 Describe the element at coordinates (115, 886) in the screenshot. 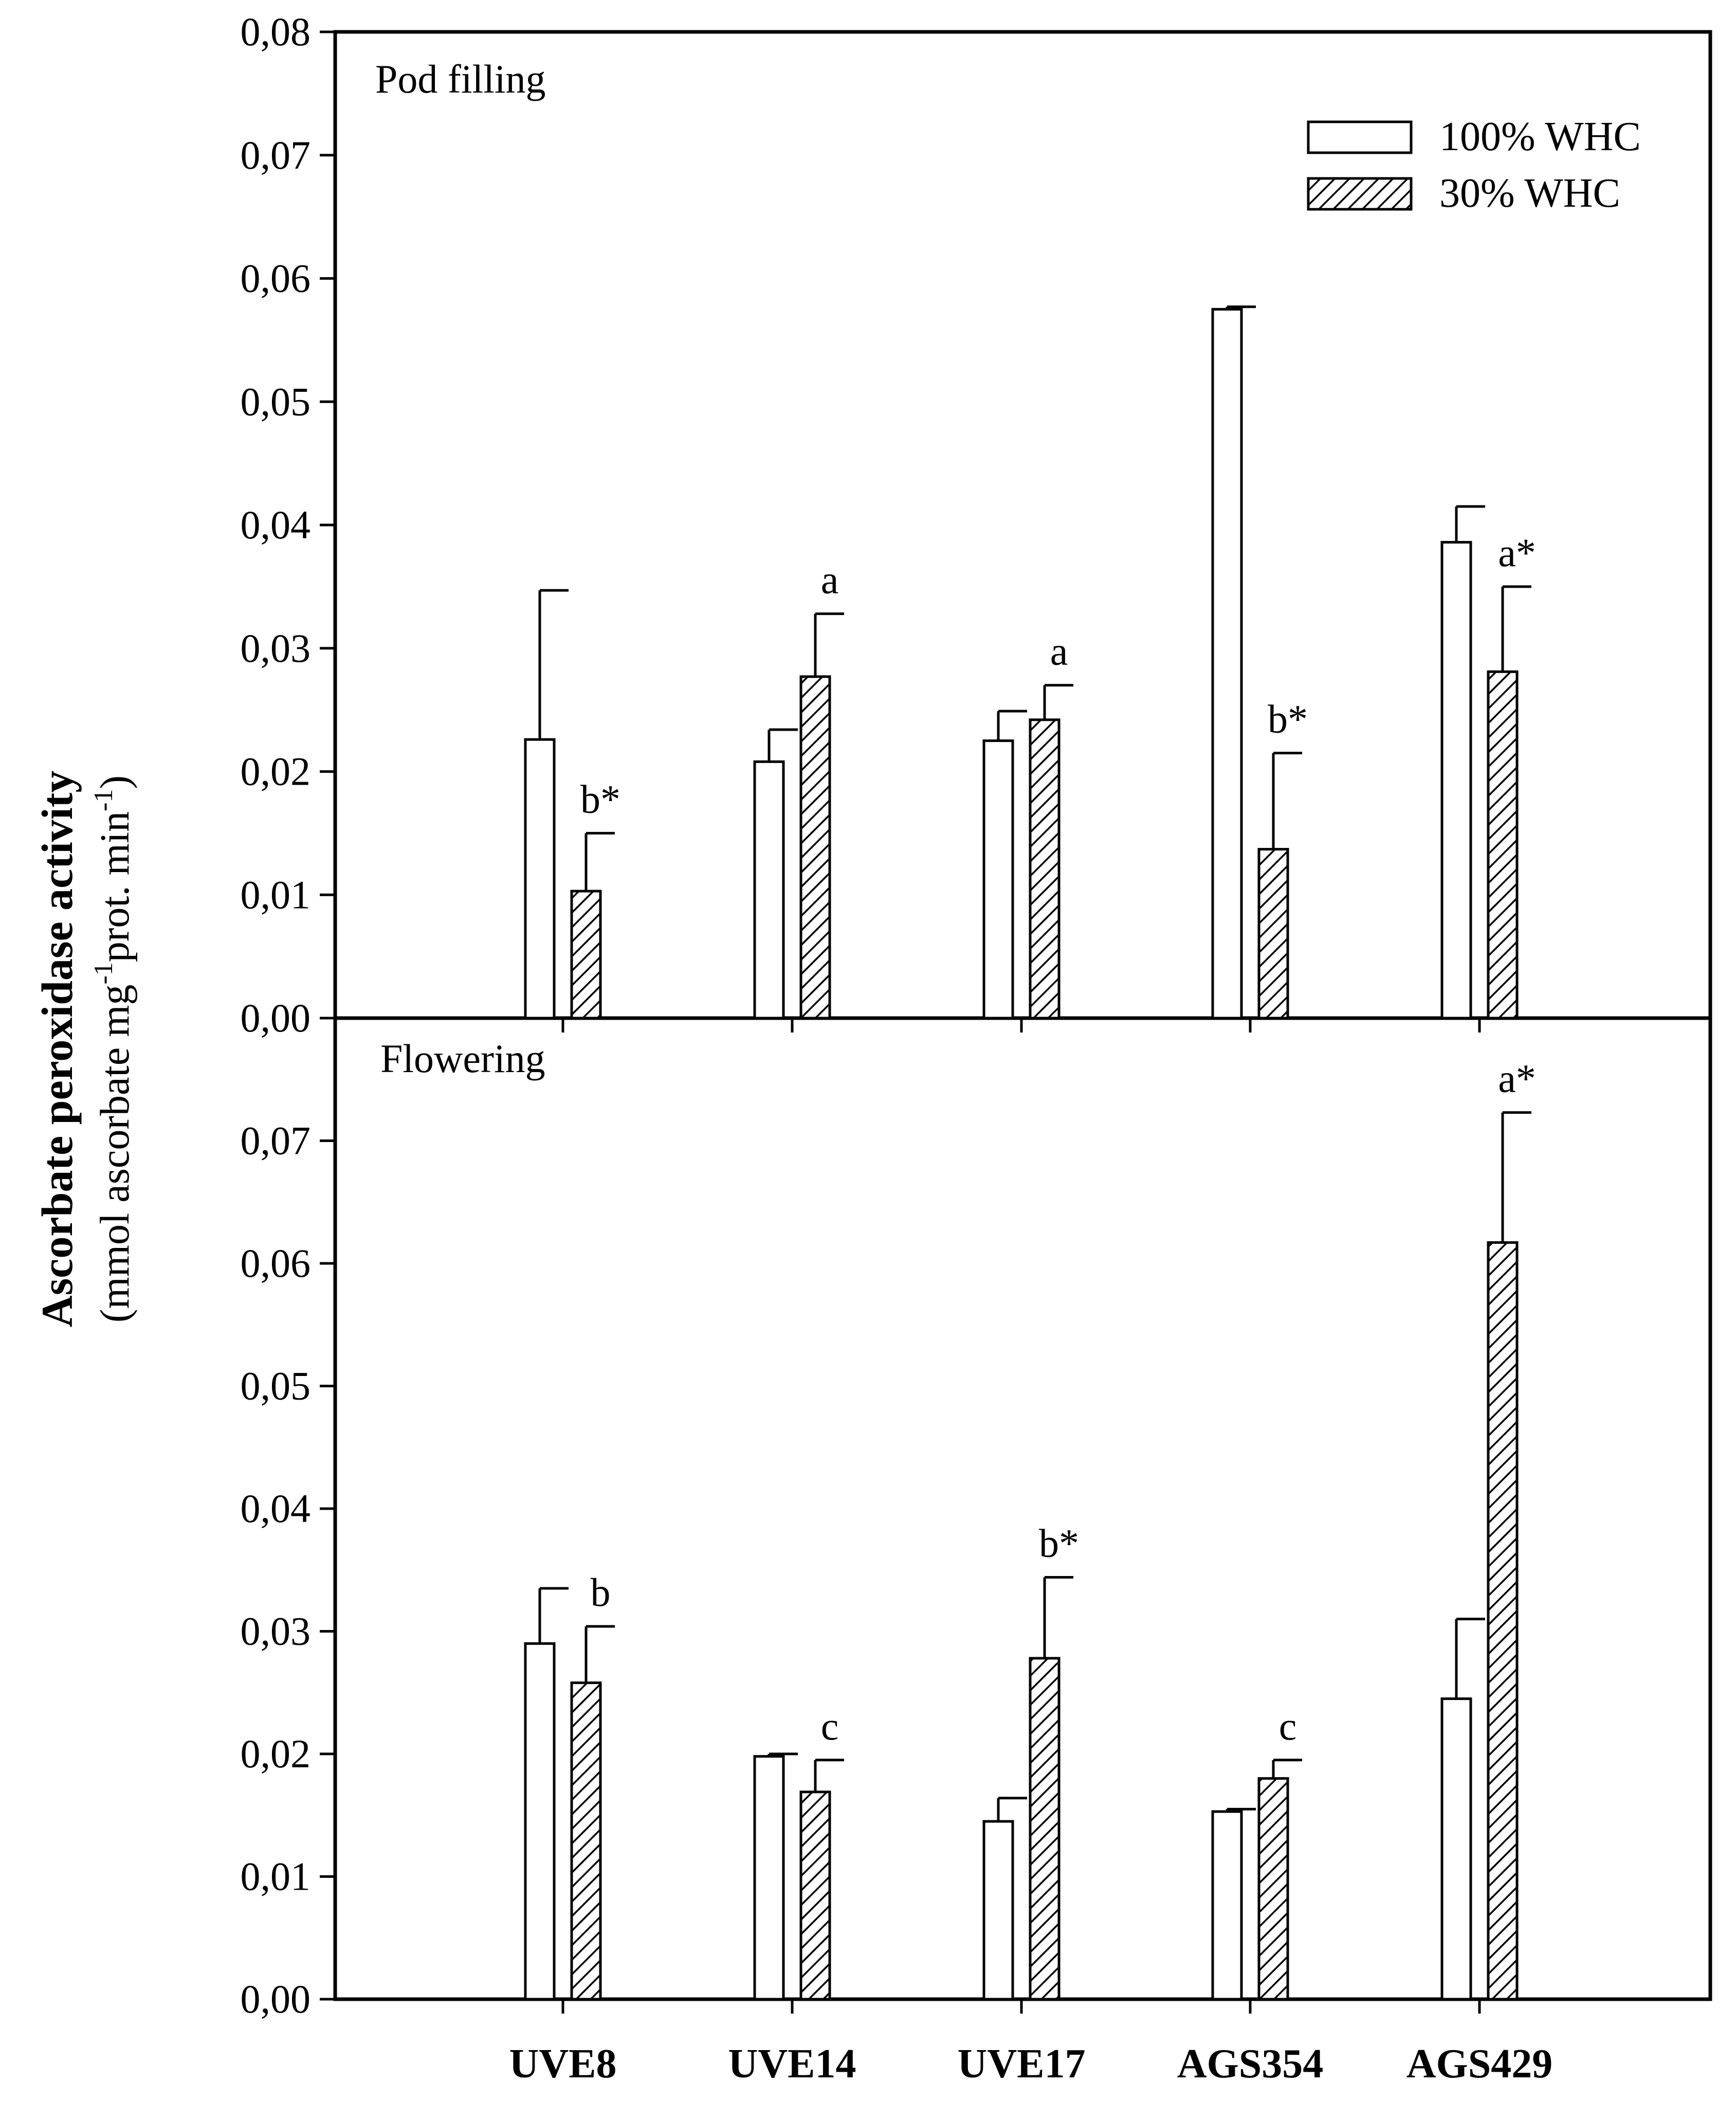

I see `y-unit-mid: prot. min` at that location.